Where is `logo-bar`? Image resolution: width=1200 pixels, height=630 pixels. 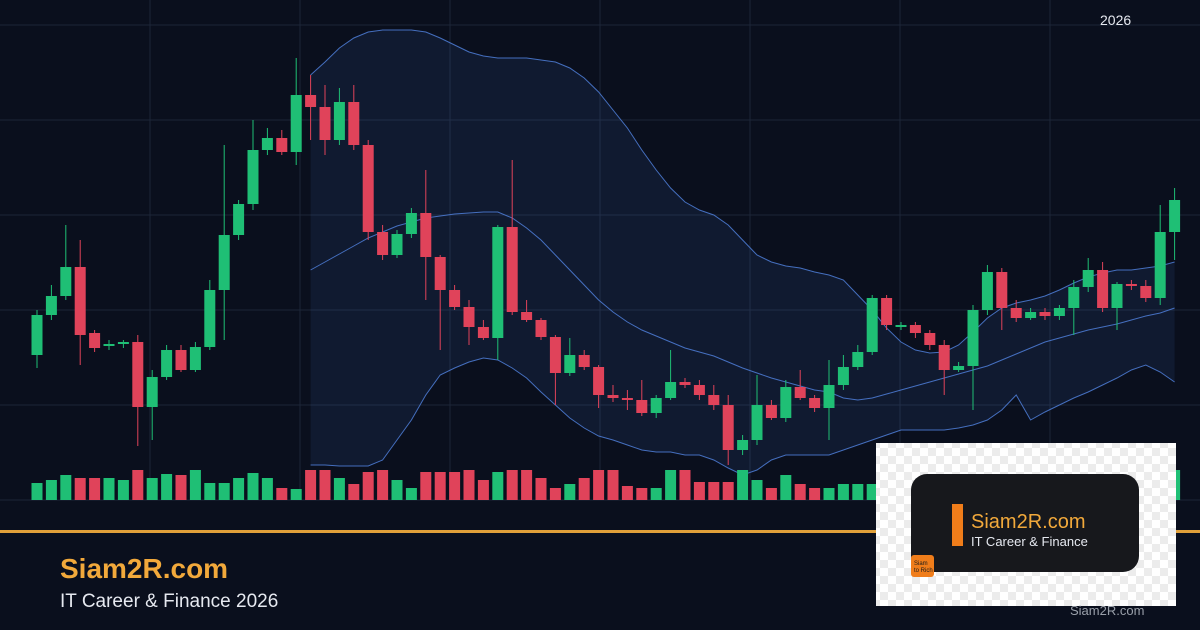
logo-bar is located at coordinates (957, 525).